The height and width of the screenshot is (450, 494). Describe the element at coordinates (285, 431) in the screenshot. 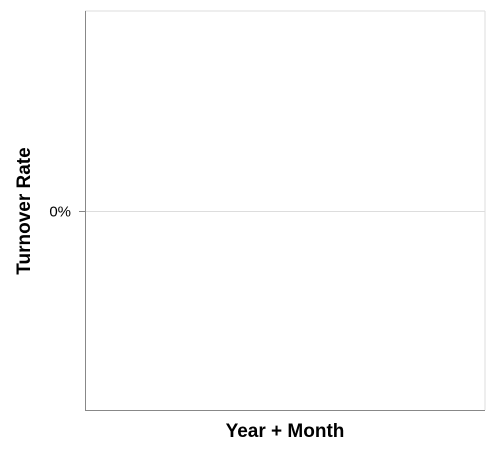

I see `x-axis-title: Year + Month` at that location.